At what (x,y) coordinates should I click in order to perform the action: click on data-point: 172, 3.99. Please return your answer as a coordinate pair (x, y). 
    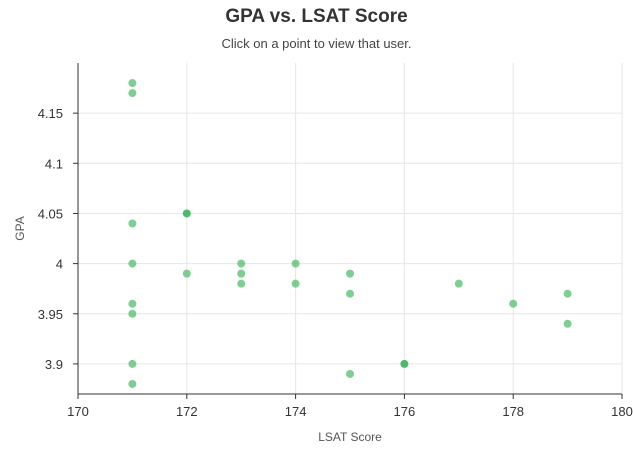
    Looking at the image, I should click on (186, 273).